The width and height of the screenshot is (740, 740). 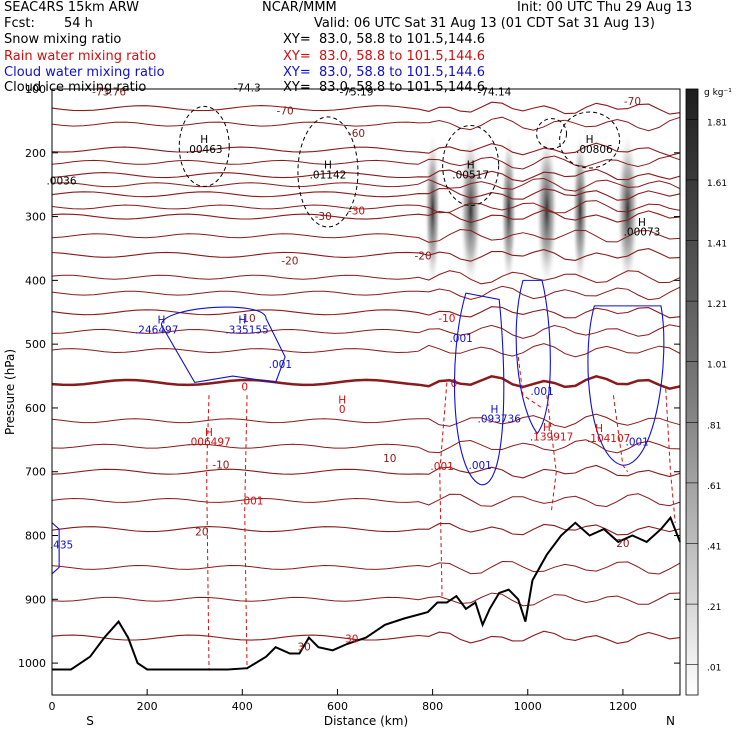 What do you see at coordinates (80, 56) in the screenshot?
I see `field-rain-name: Rain water mixing ratio` at bounding box center [80, 56].